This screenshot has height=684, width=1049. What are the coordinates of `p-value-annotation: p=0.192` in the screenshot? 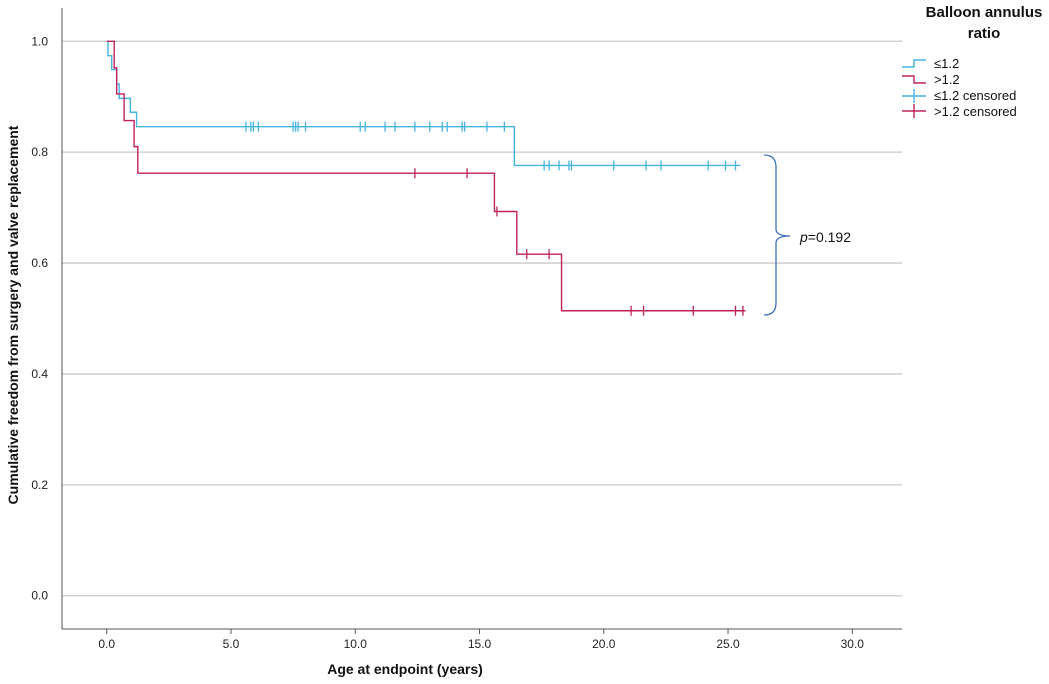 It's located at (825, 237).